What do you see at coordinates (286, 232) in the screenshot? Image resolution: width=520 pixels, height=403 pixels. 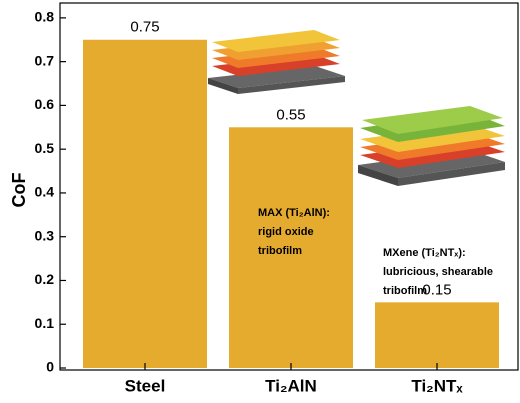 I see `annotation: rigid oxide` at bounding box center [286, 232].